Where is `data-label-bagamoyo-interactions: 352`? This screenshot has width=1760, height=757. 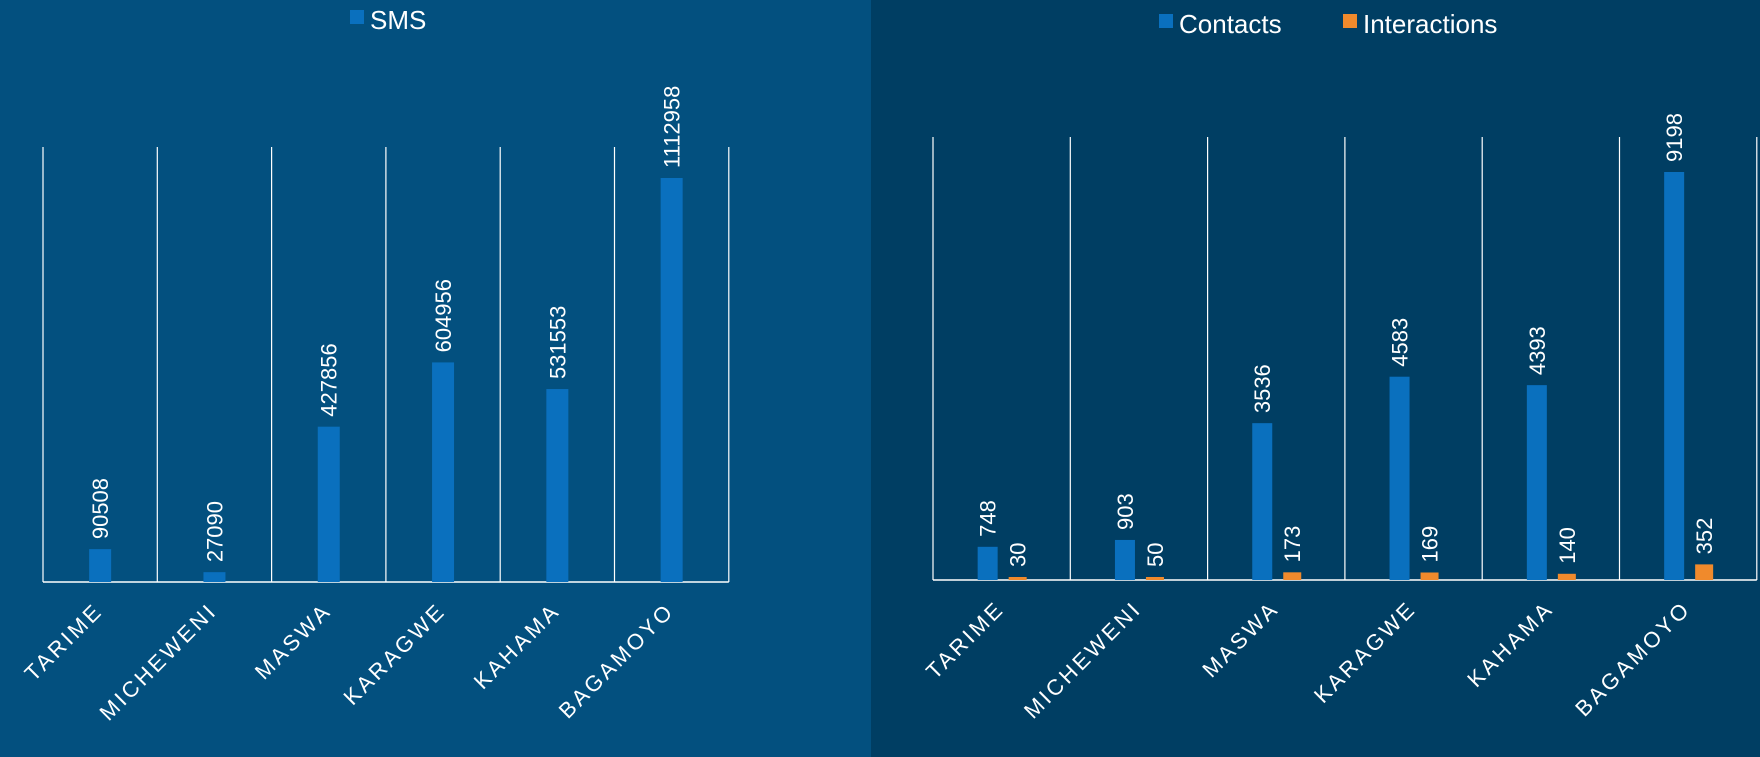 data-label-bagamoyo-interactions: 352 is located at coordinates (1704, 536).